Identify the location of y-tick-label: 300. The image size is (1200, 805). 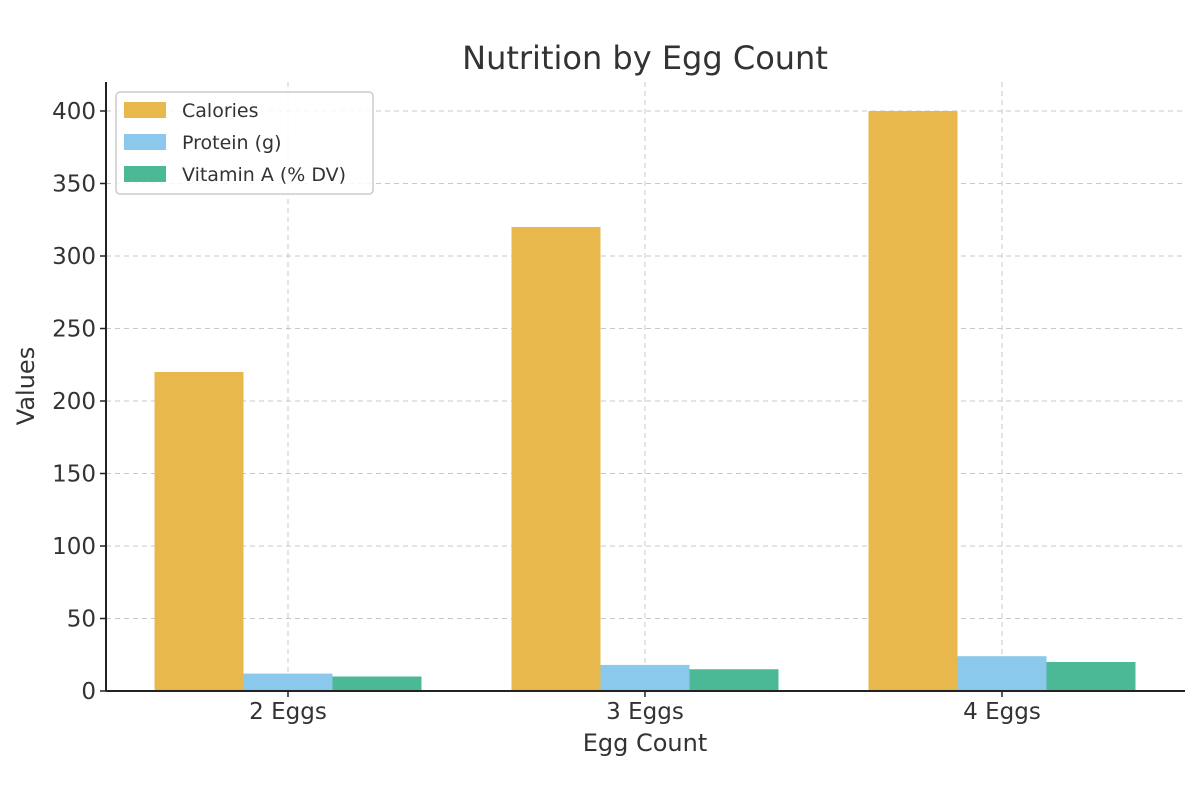
(74, 257).